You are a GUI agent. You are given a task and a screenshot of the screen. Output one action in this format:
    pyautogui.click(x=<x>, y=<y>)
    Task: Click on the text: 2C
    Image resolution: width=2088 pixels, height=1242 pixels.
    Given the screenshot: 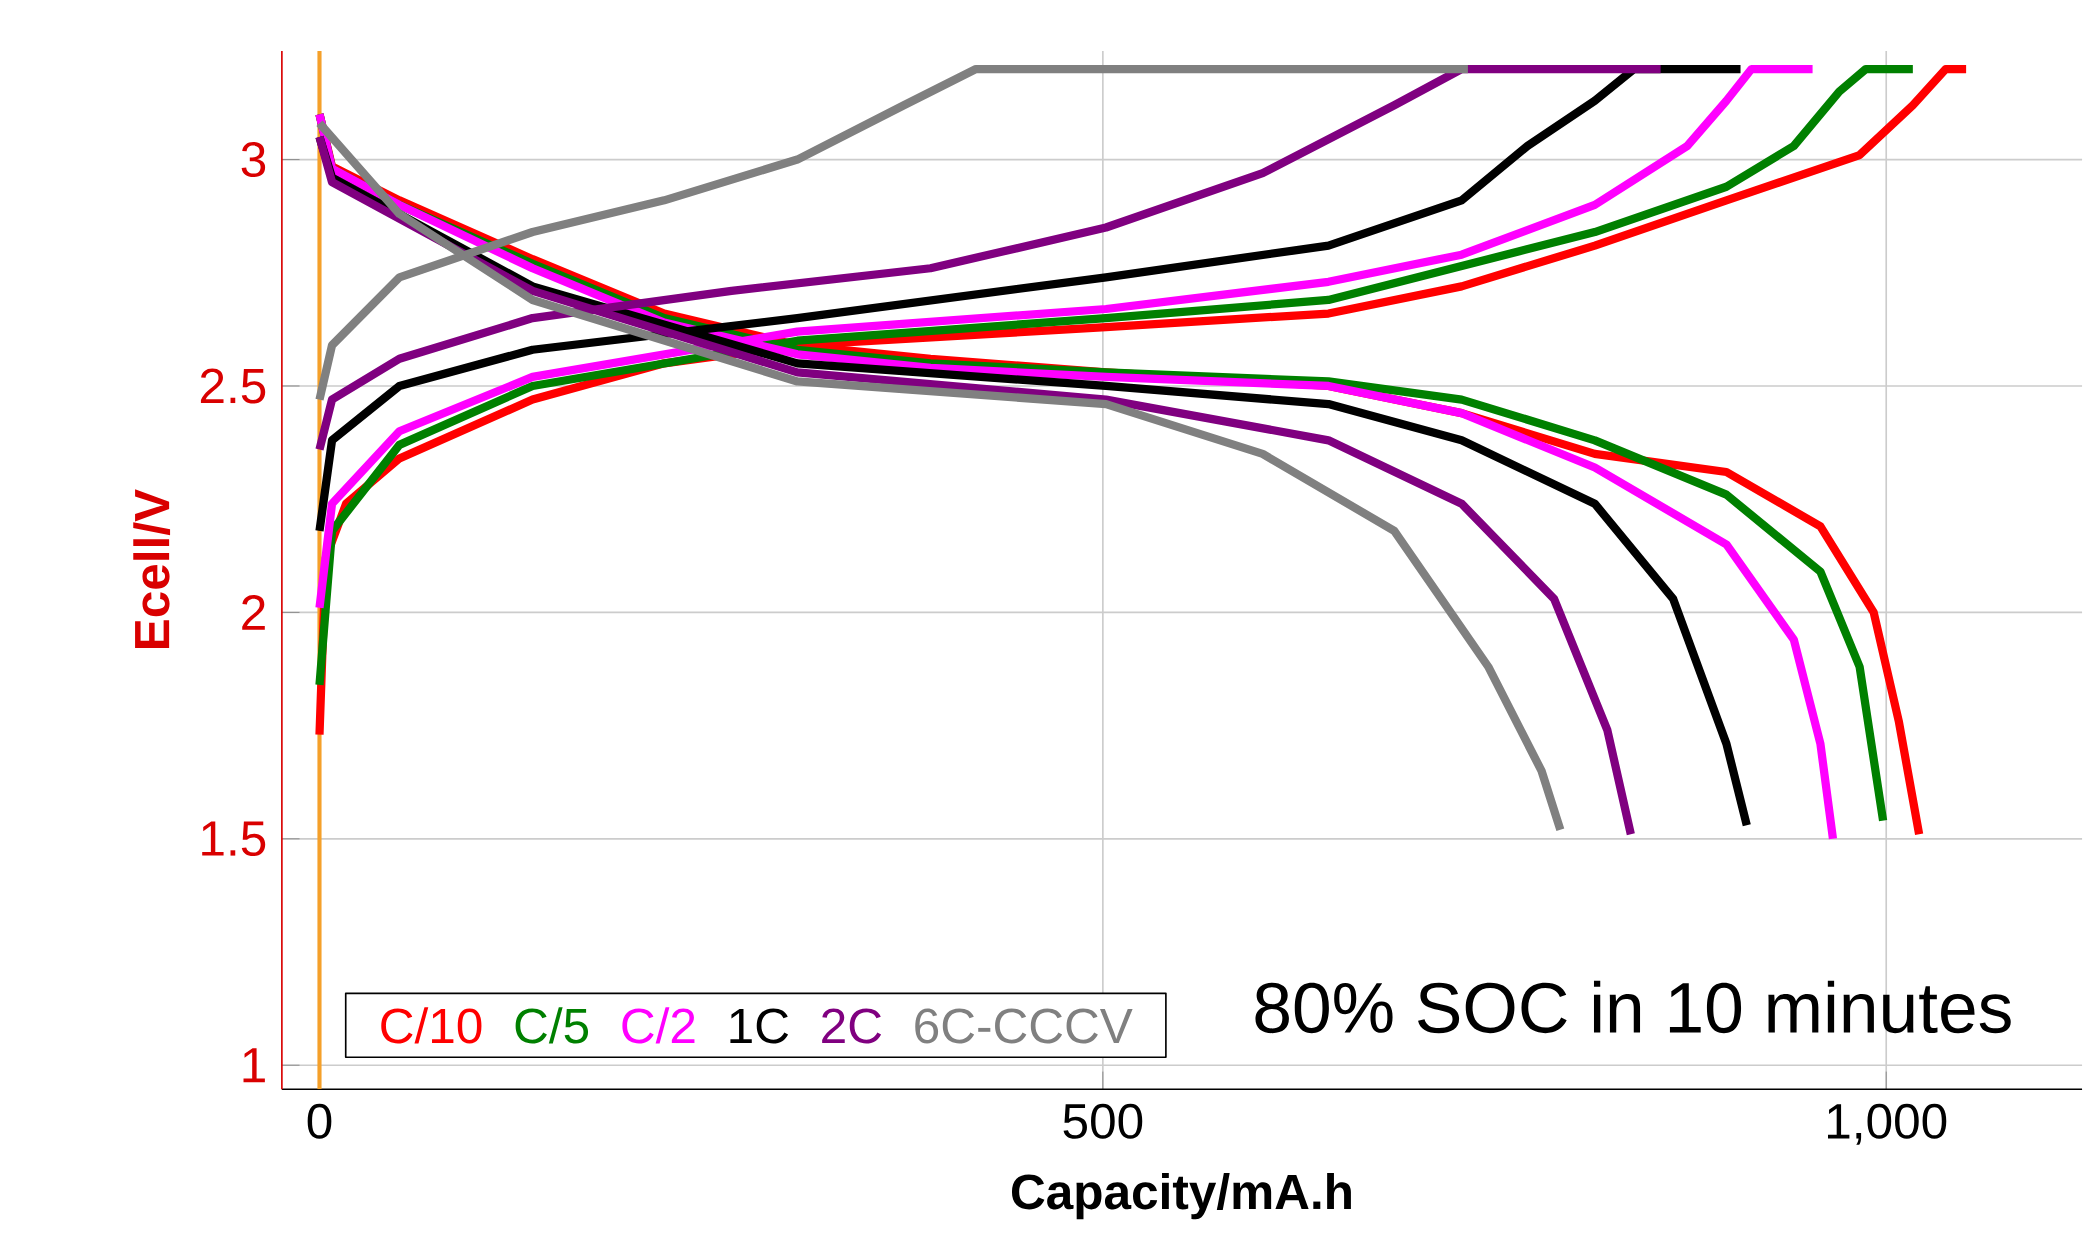 What is the action you would take?
    pyautogui.click(x=852, y=1026)
    